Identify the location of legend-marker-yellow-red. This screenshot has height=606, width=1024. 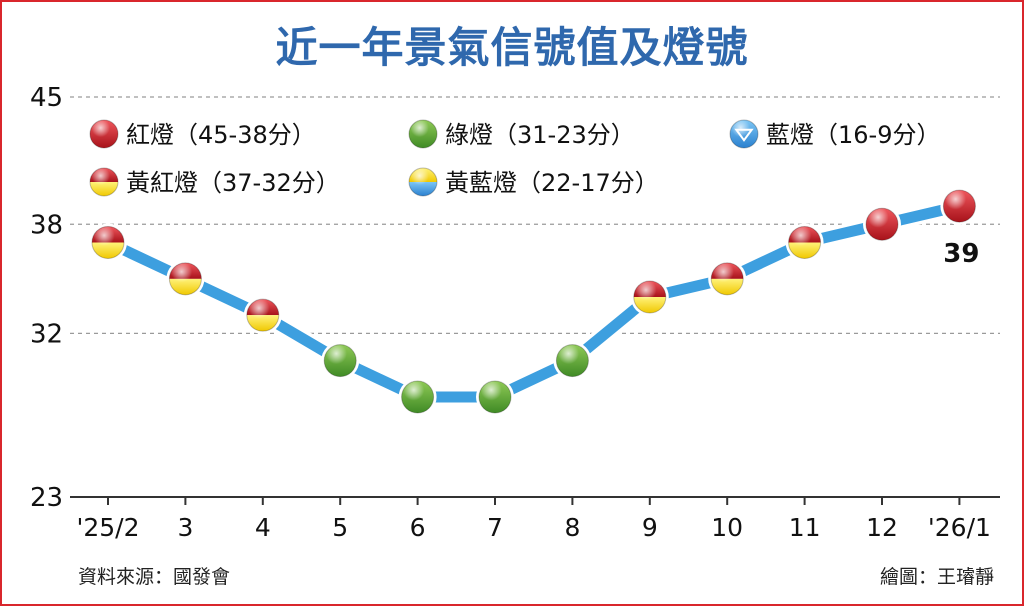
(104, 182).